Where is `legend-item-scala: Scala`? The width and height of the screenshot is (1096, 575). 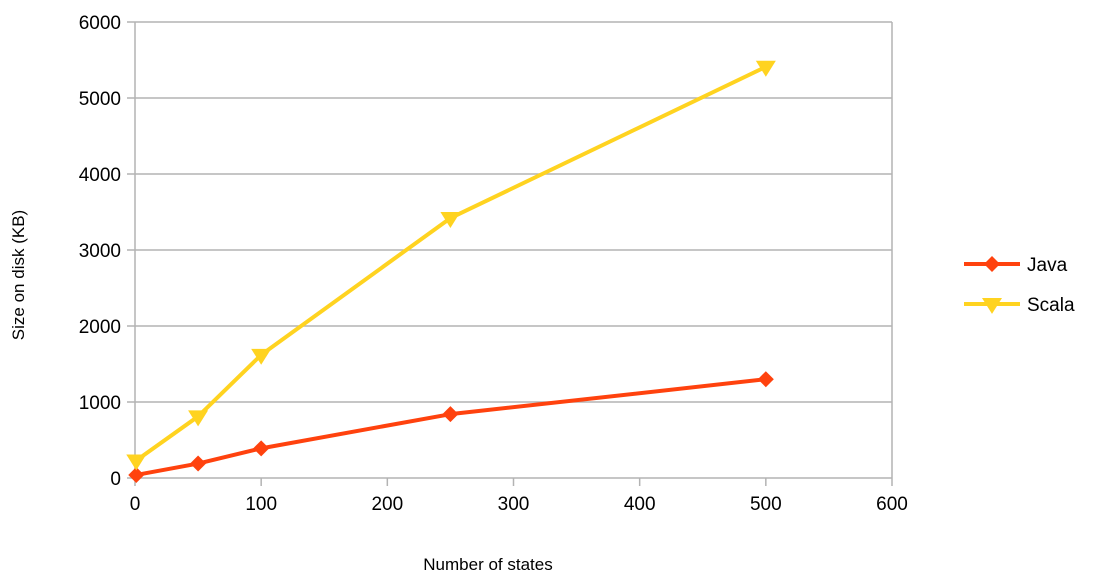
legend-item-scala: Scala is located at coordinates (1019, 305).